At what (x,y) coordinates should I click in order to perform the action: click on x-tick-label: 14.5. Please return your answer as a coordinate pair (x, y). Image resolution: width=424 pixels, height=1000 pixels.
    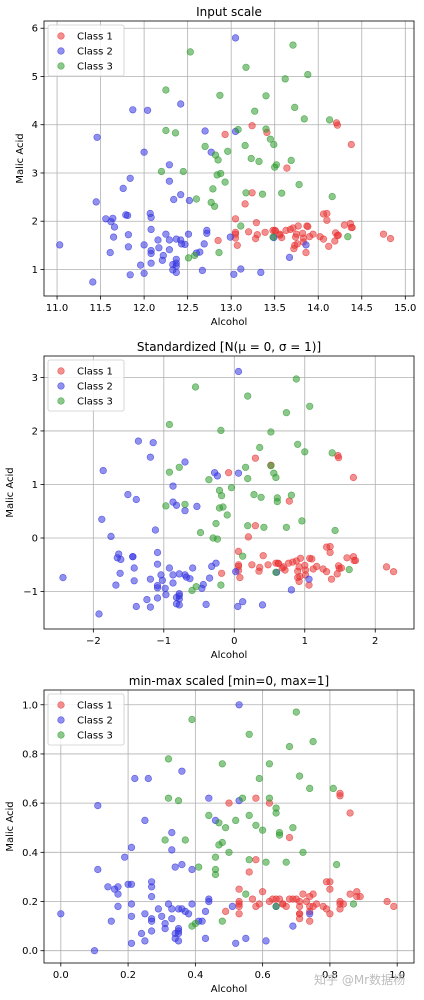
    Looking at the image, I should click on (362, 308).